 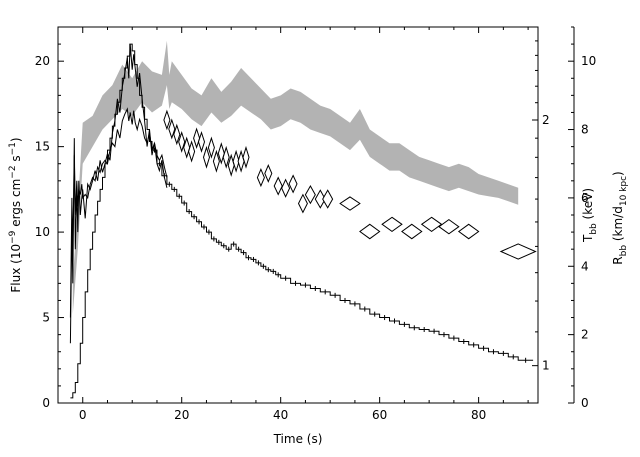 I want to click on radius-tick-label: 6, so click(x=585, y=198).